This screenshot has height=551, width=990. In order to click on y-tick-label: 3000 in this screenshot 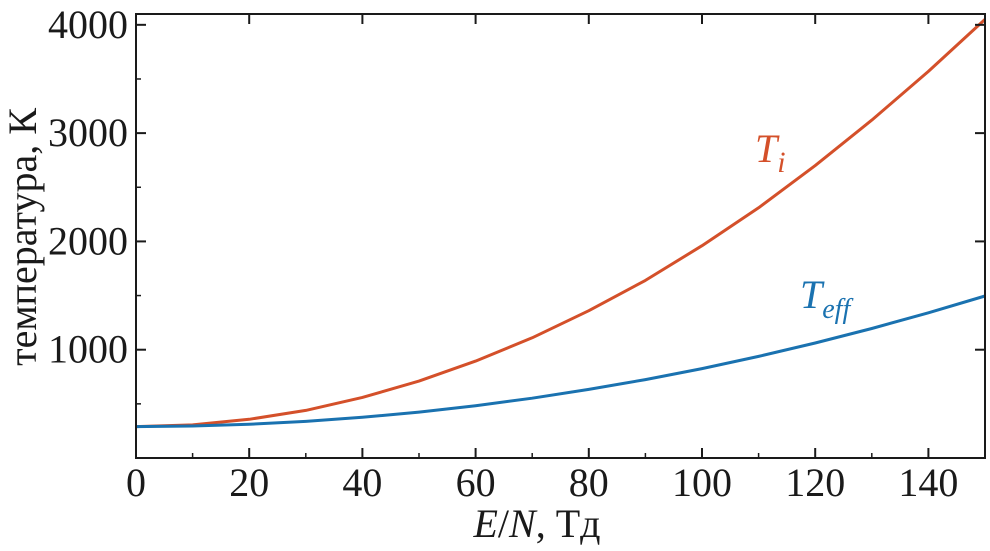, I will do `click(88, 132)`.